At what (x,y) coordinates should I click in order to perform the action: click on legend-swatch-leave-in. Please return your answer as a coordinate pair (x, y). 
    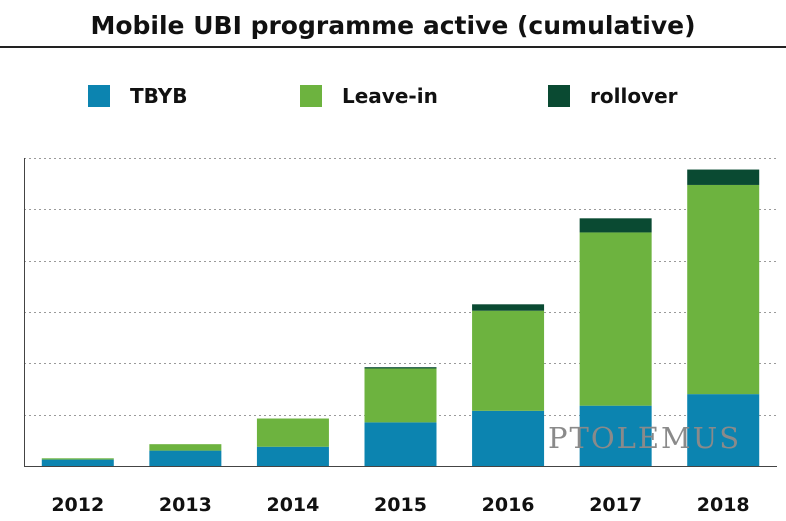
    Looking at the image, I should click on (311, 96).